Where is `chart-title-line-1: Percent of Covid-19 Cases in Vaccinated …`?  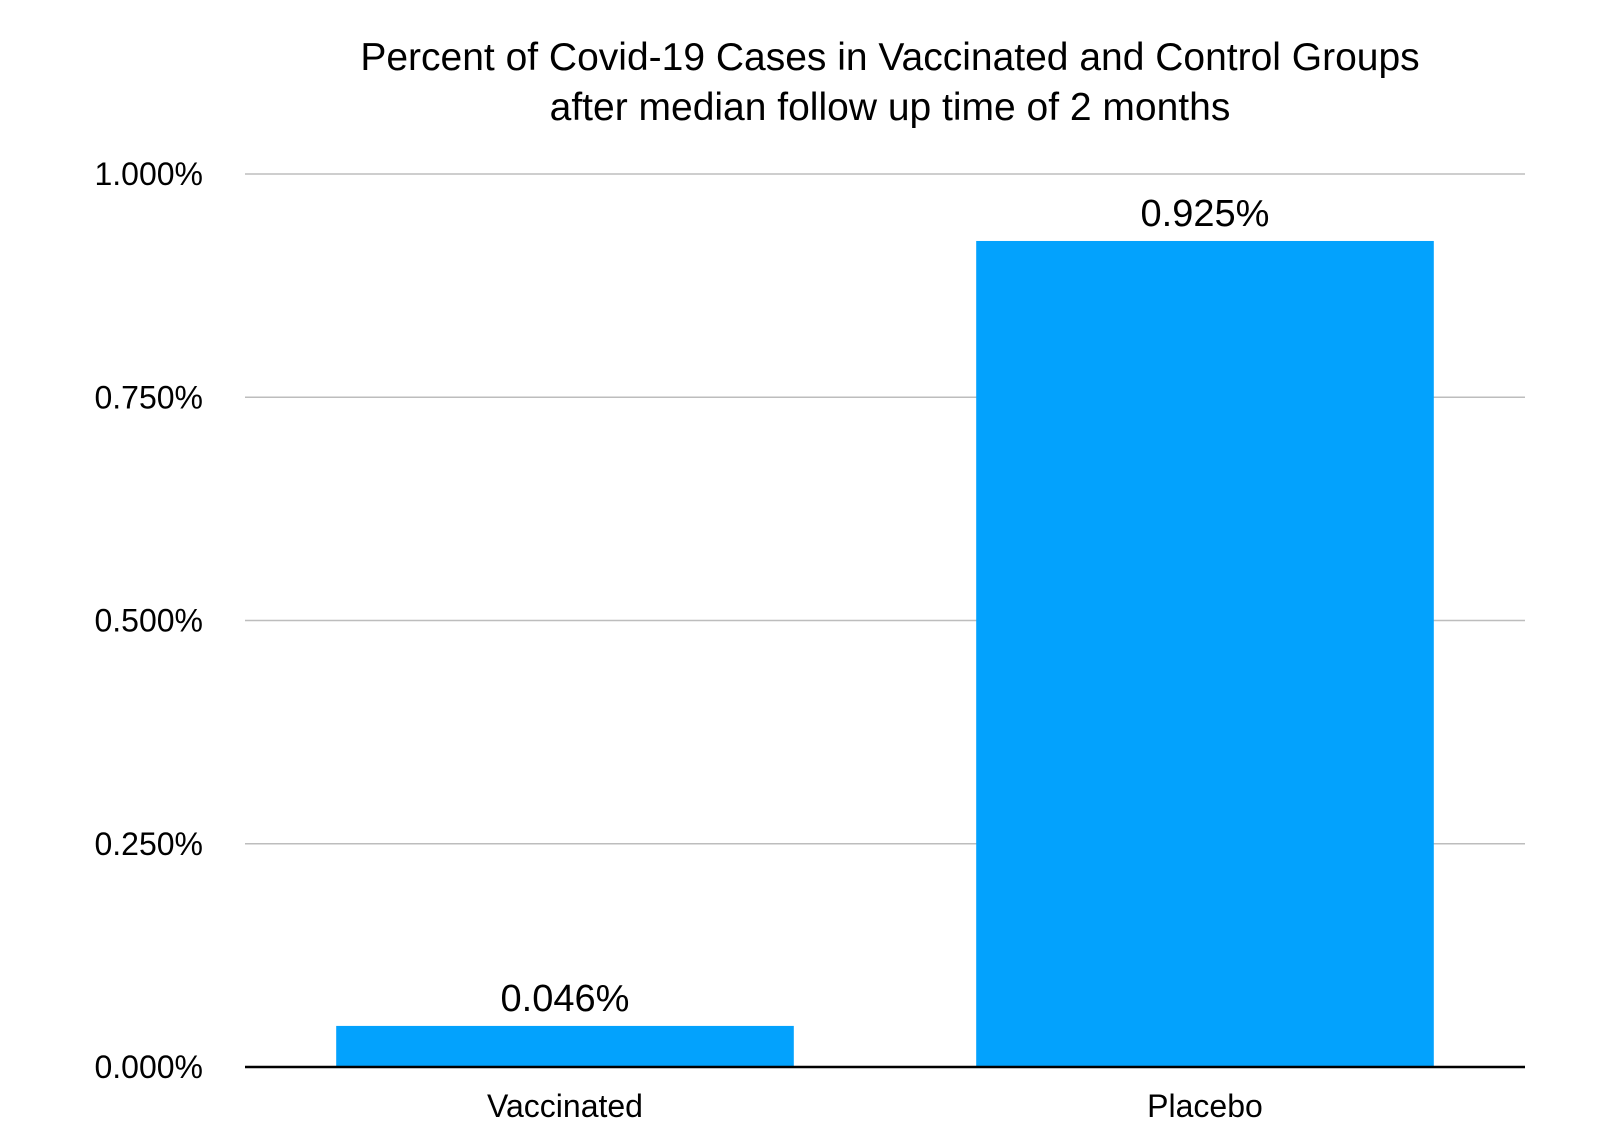
chart-title-line-1: Percent of Covid-19 Cases in Vaccinated … is located at coordinates (889, 57).